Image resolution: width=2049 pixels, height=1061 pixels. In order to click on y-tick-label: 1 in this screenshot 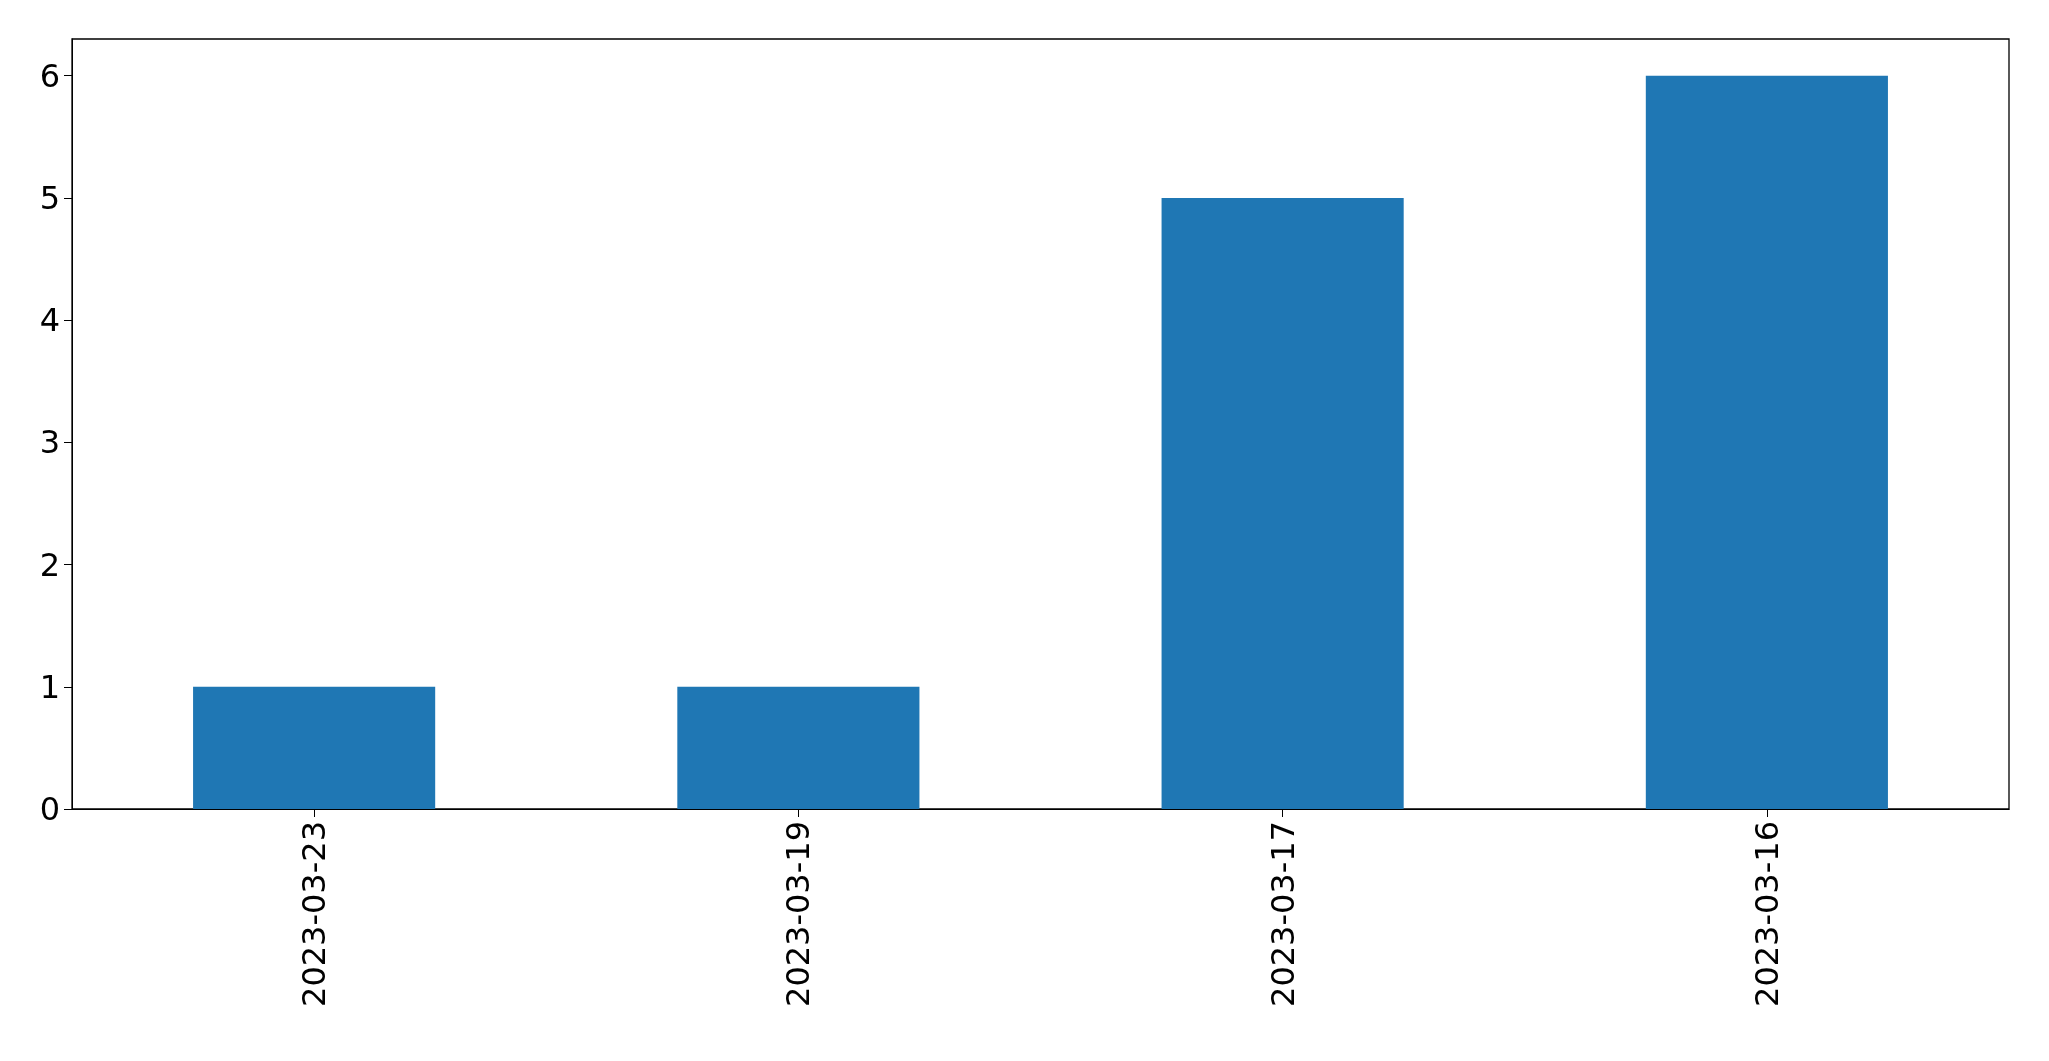, I will do `click(49, 686)`.